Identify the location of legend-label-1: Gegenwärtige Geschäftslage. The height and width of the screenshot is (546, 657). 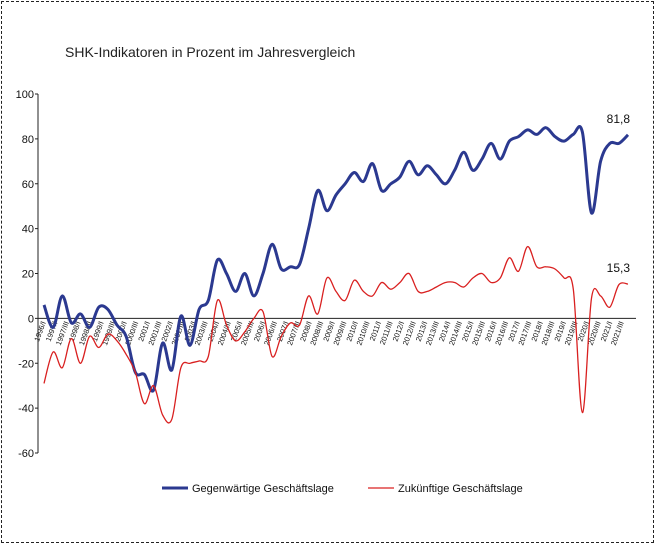
(263, 489).